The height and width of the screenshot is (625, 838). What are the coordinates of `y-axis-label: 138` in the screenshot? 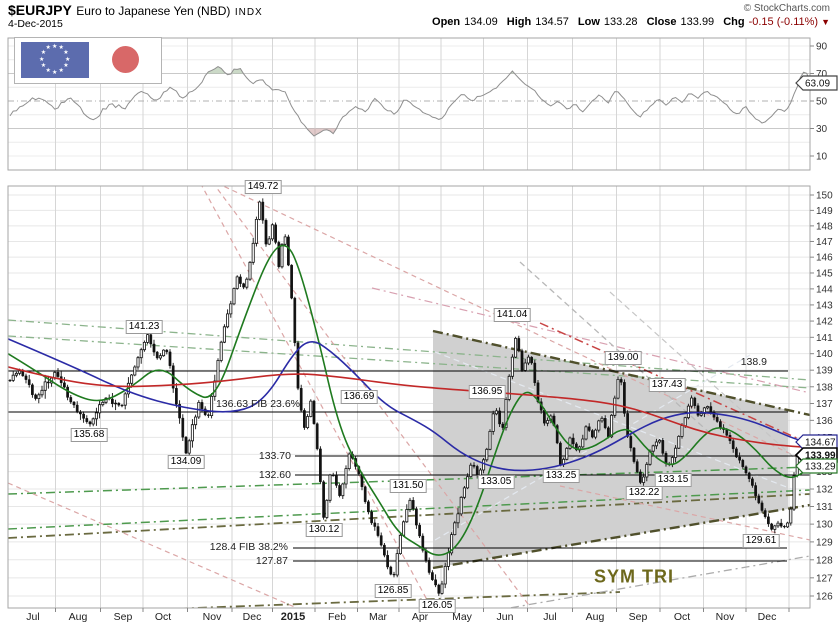 It's located at (824, 387).